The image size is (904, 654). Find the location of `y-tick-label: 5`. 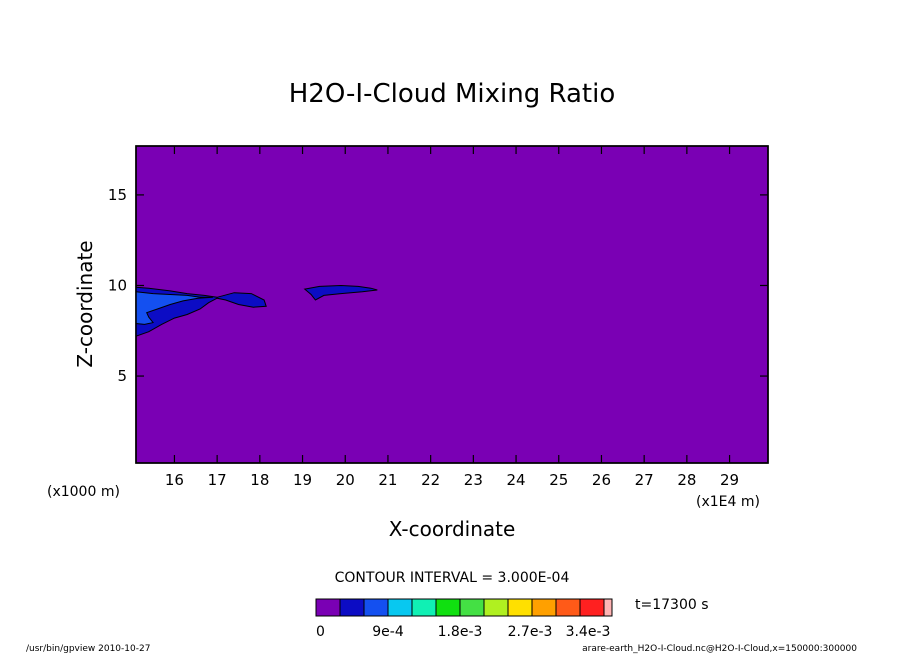

y-tick-label: 5 is located at coordinates (122, 376).